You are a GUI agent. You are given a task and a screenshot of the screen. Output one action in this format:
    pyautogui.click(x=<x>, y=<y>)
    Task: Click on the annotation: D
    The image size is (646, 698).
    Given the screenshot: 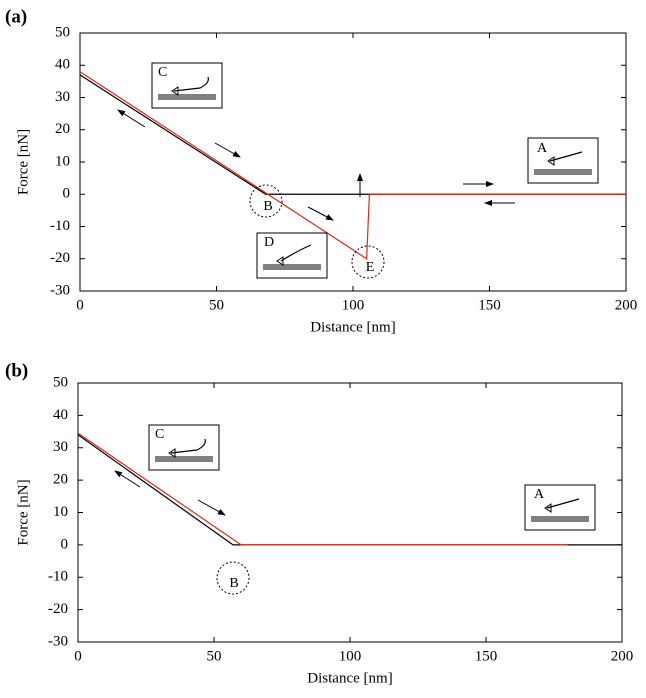 What is the action you would take?
    pyautogui.click(x=269, y=242)
    